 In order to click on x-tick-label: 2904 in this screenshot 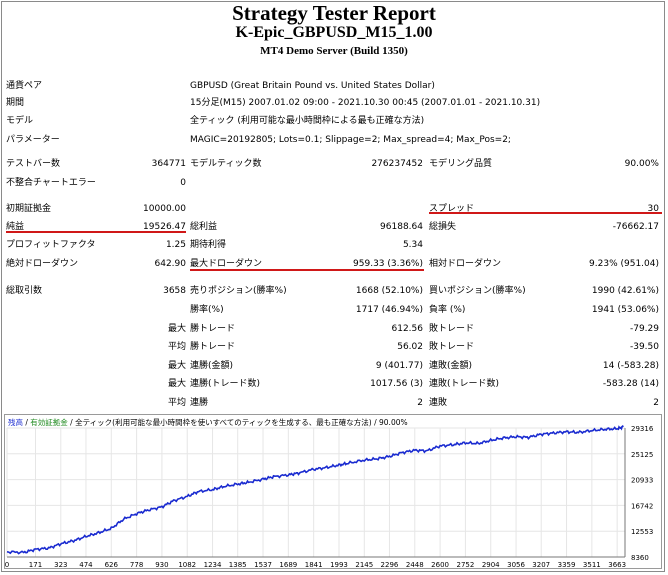, I will do `click(491, 565)`.